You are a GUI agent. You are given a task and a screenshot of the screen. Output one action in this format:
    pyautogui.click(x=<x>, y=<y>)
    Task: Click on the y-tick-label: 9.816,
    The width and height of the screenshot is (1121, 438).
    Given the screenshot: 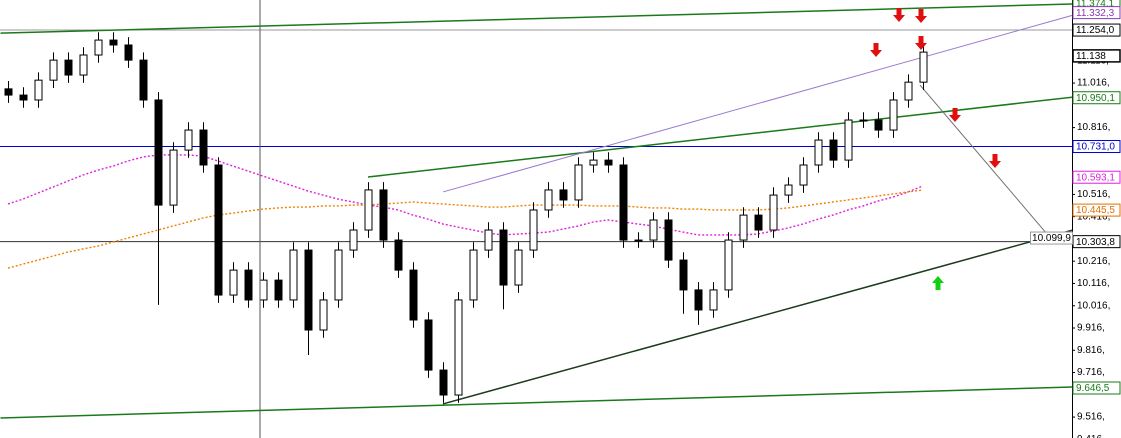 What is the action you would take?
    pyautogui.click(x=1091, y=350)
    